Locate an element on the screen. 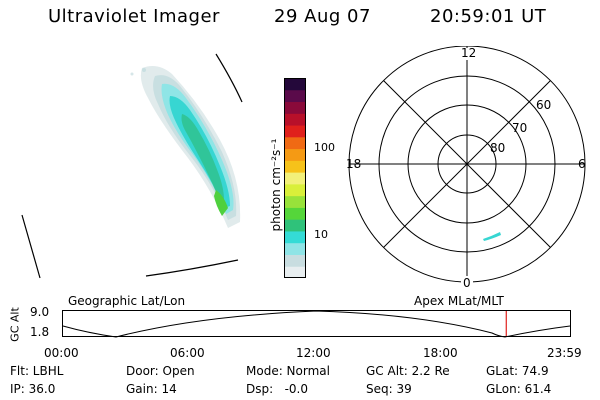 The width and height of the screenshot is (600, 400). altitude-curve is located at coordinates (316, 324).